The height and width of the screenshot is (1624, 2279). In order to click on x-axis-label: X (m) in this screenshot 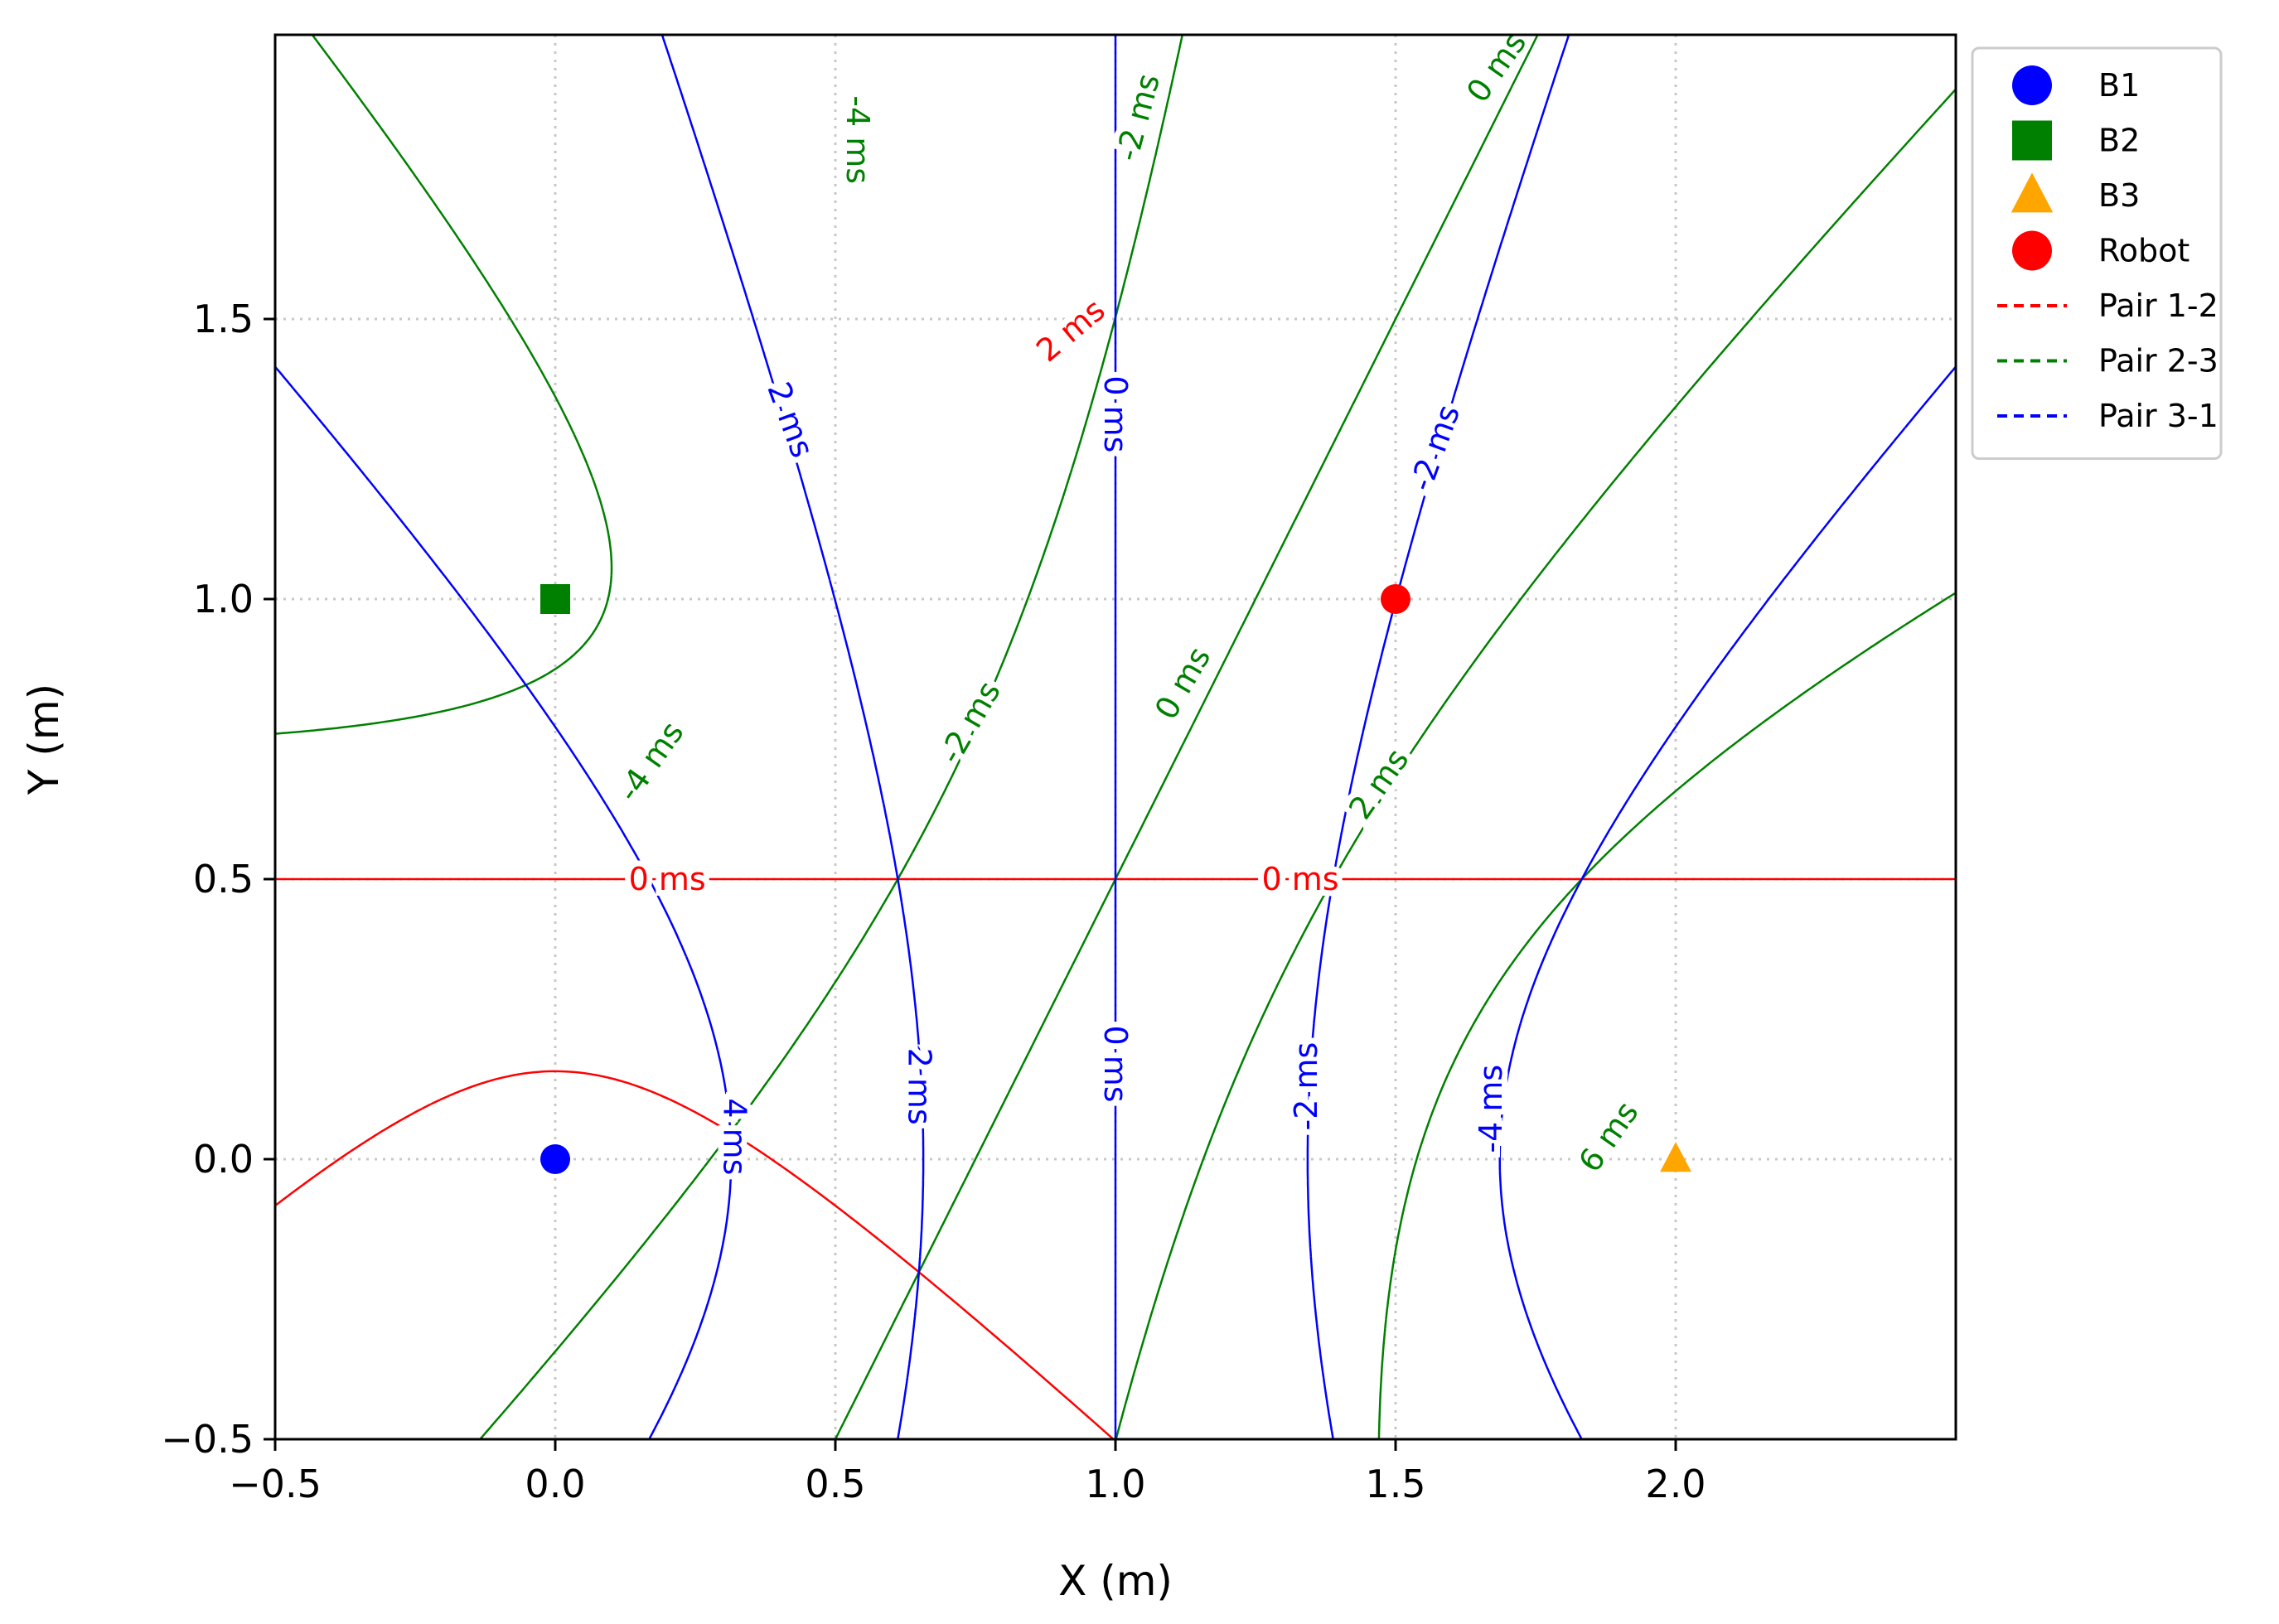, I will do `click(1115, 1581)`.